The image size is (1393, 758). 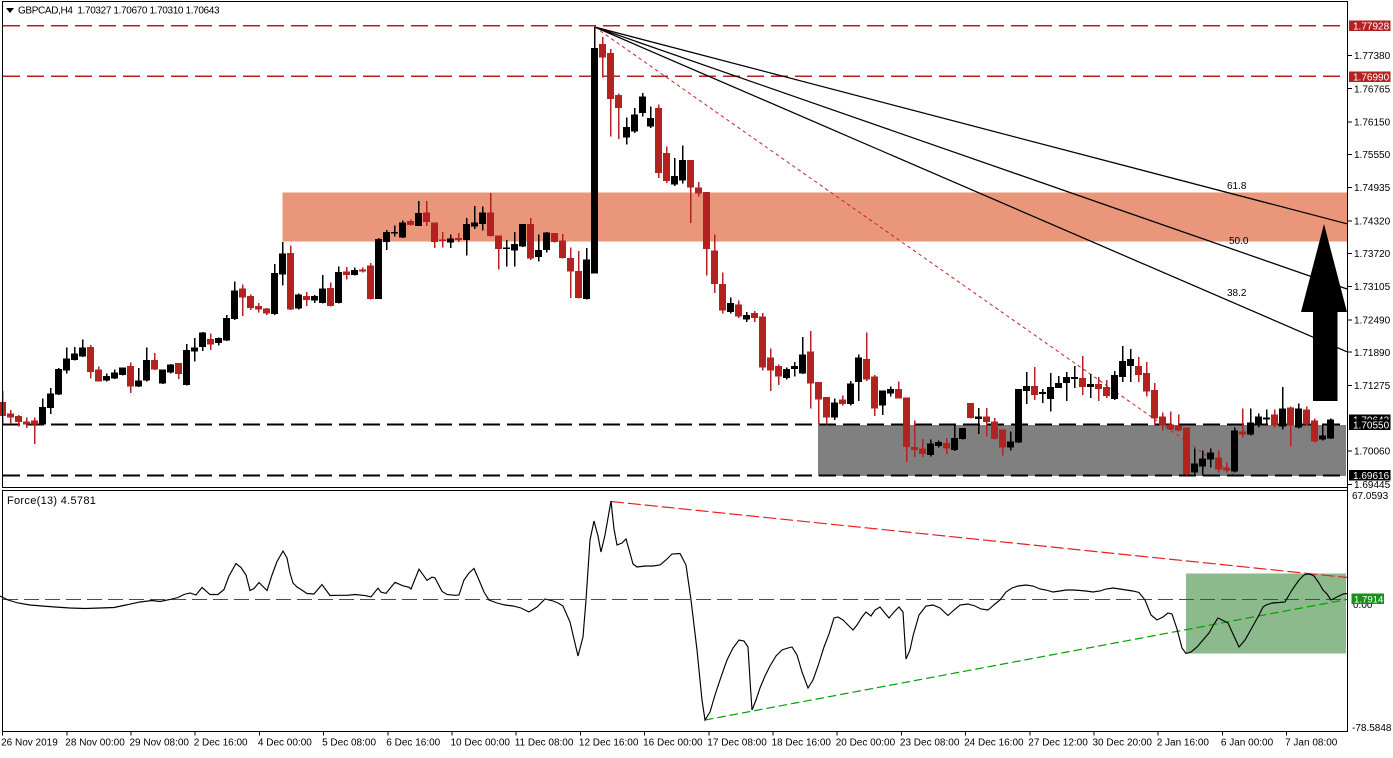 I want to click on svg-text: 1.69445, so click(x=1372, y=485).